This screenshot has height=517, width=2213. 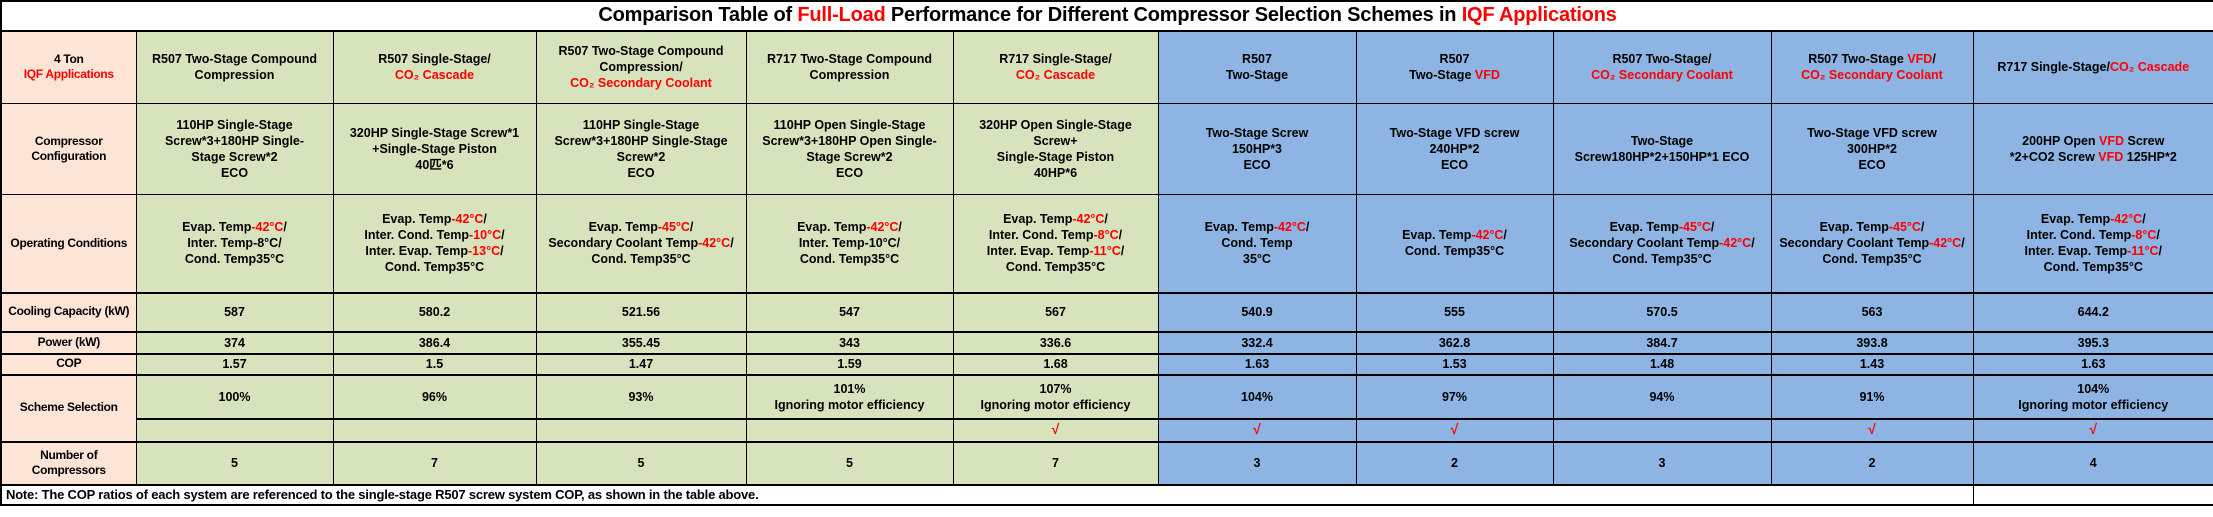 What do you see at coordinates (641, 312) in the screenshot?
I see `text-segment: 521.56` at bounding box center [641, 312].